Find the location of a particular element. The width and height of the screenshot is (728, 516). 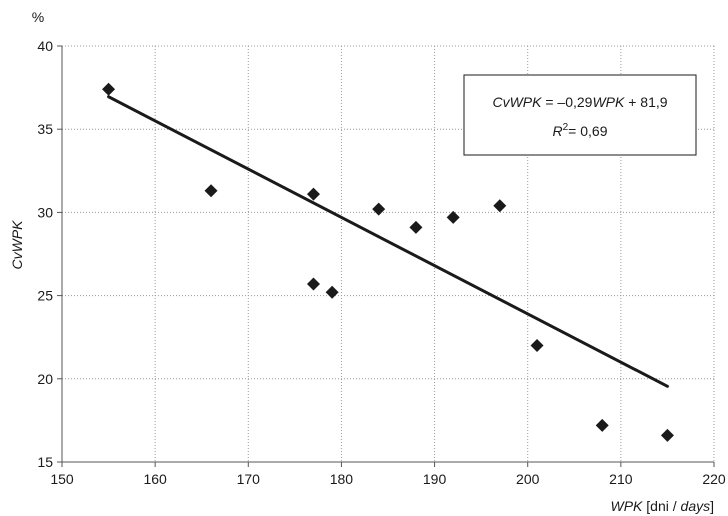

eq-r-superscript: 2 is located at coordinates (566, 127).